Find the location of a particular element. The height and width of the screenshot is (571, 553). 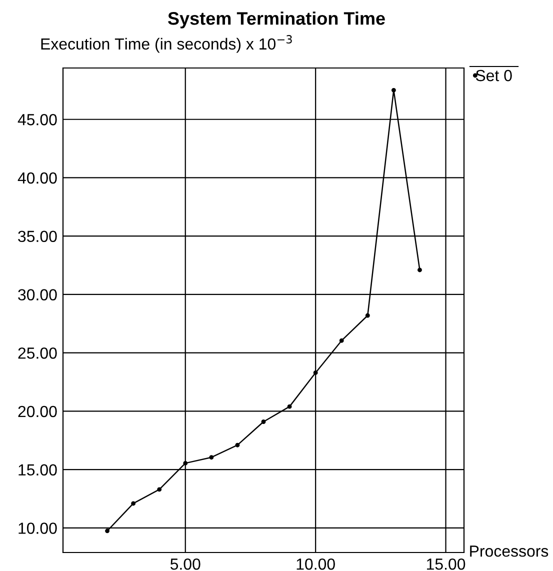

x-tick-label: 10.00 is located at coordinates (315, 564).